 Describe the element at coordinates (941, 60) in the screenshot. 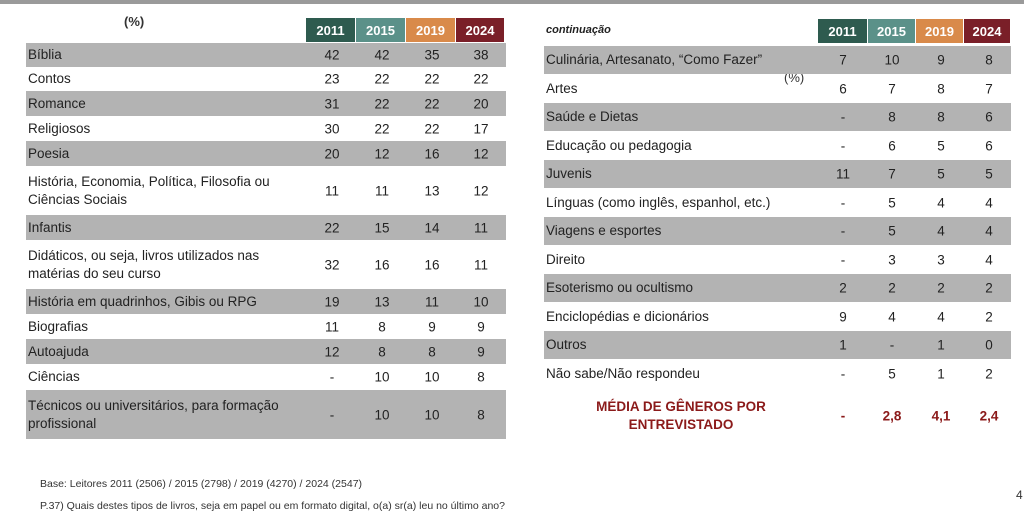

I see `cell-value-2019: 9` at that location.